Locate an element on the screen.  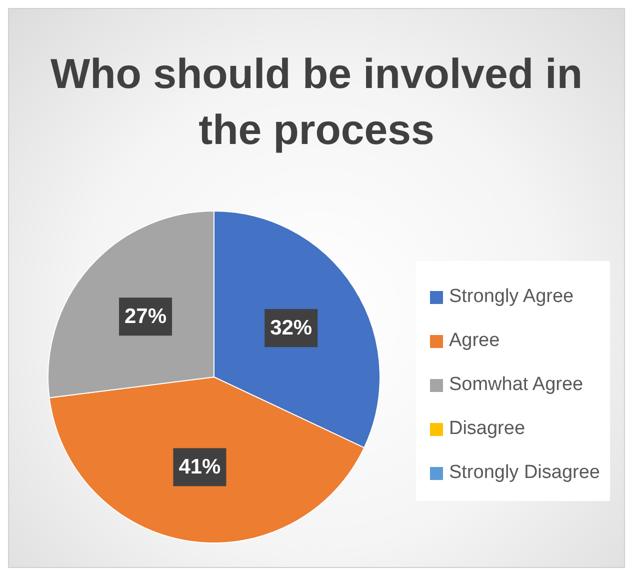
data-label: 27% is located at coordinates (145, 316).